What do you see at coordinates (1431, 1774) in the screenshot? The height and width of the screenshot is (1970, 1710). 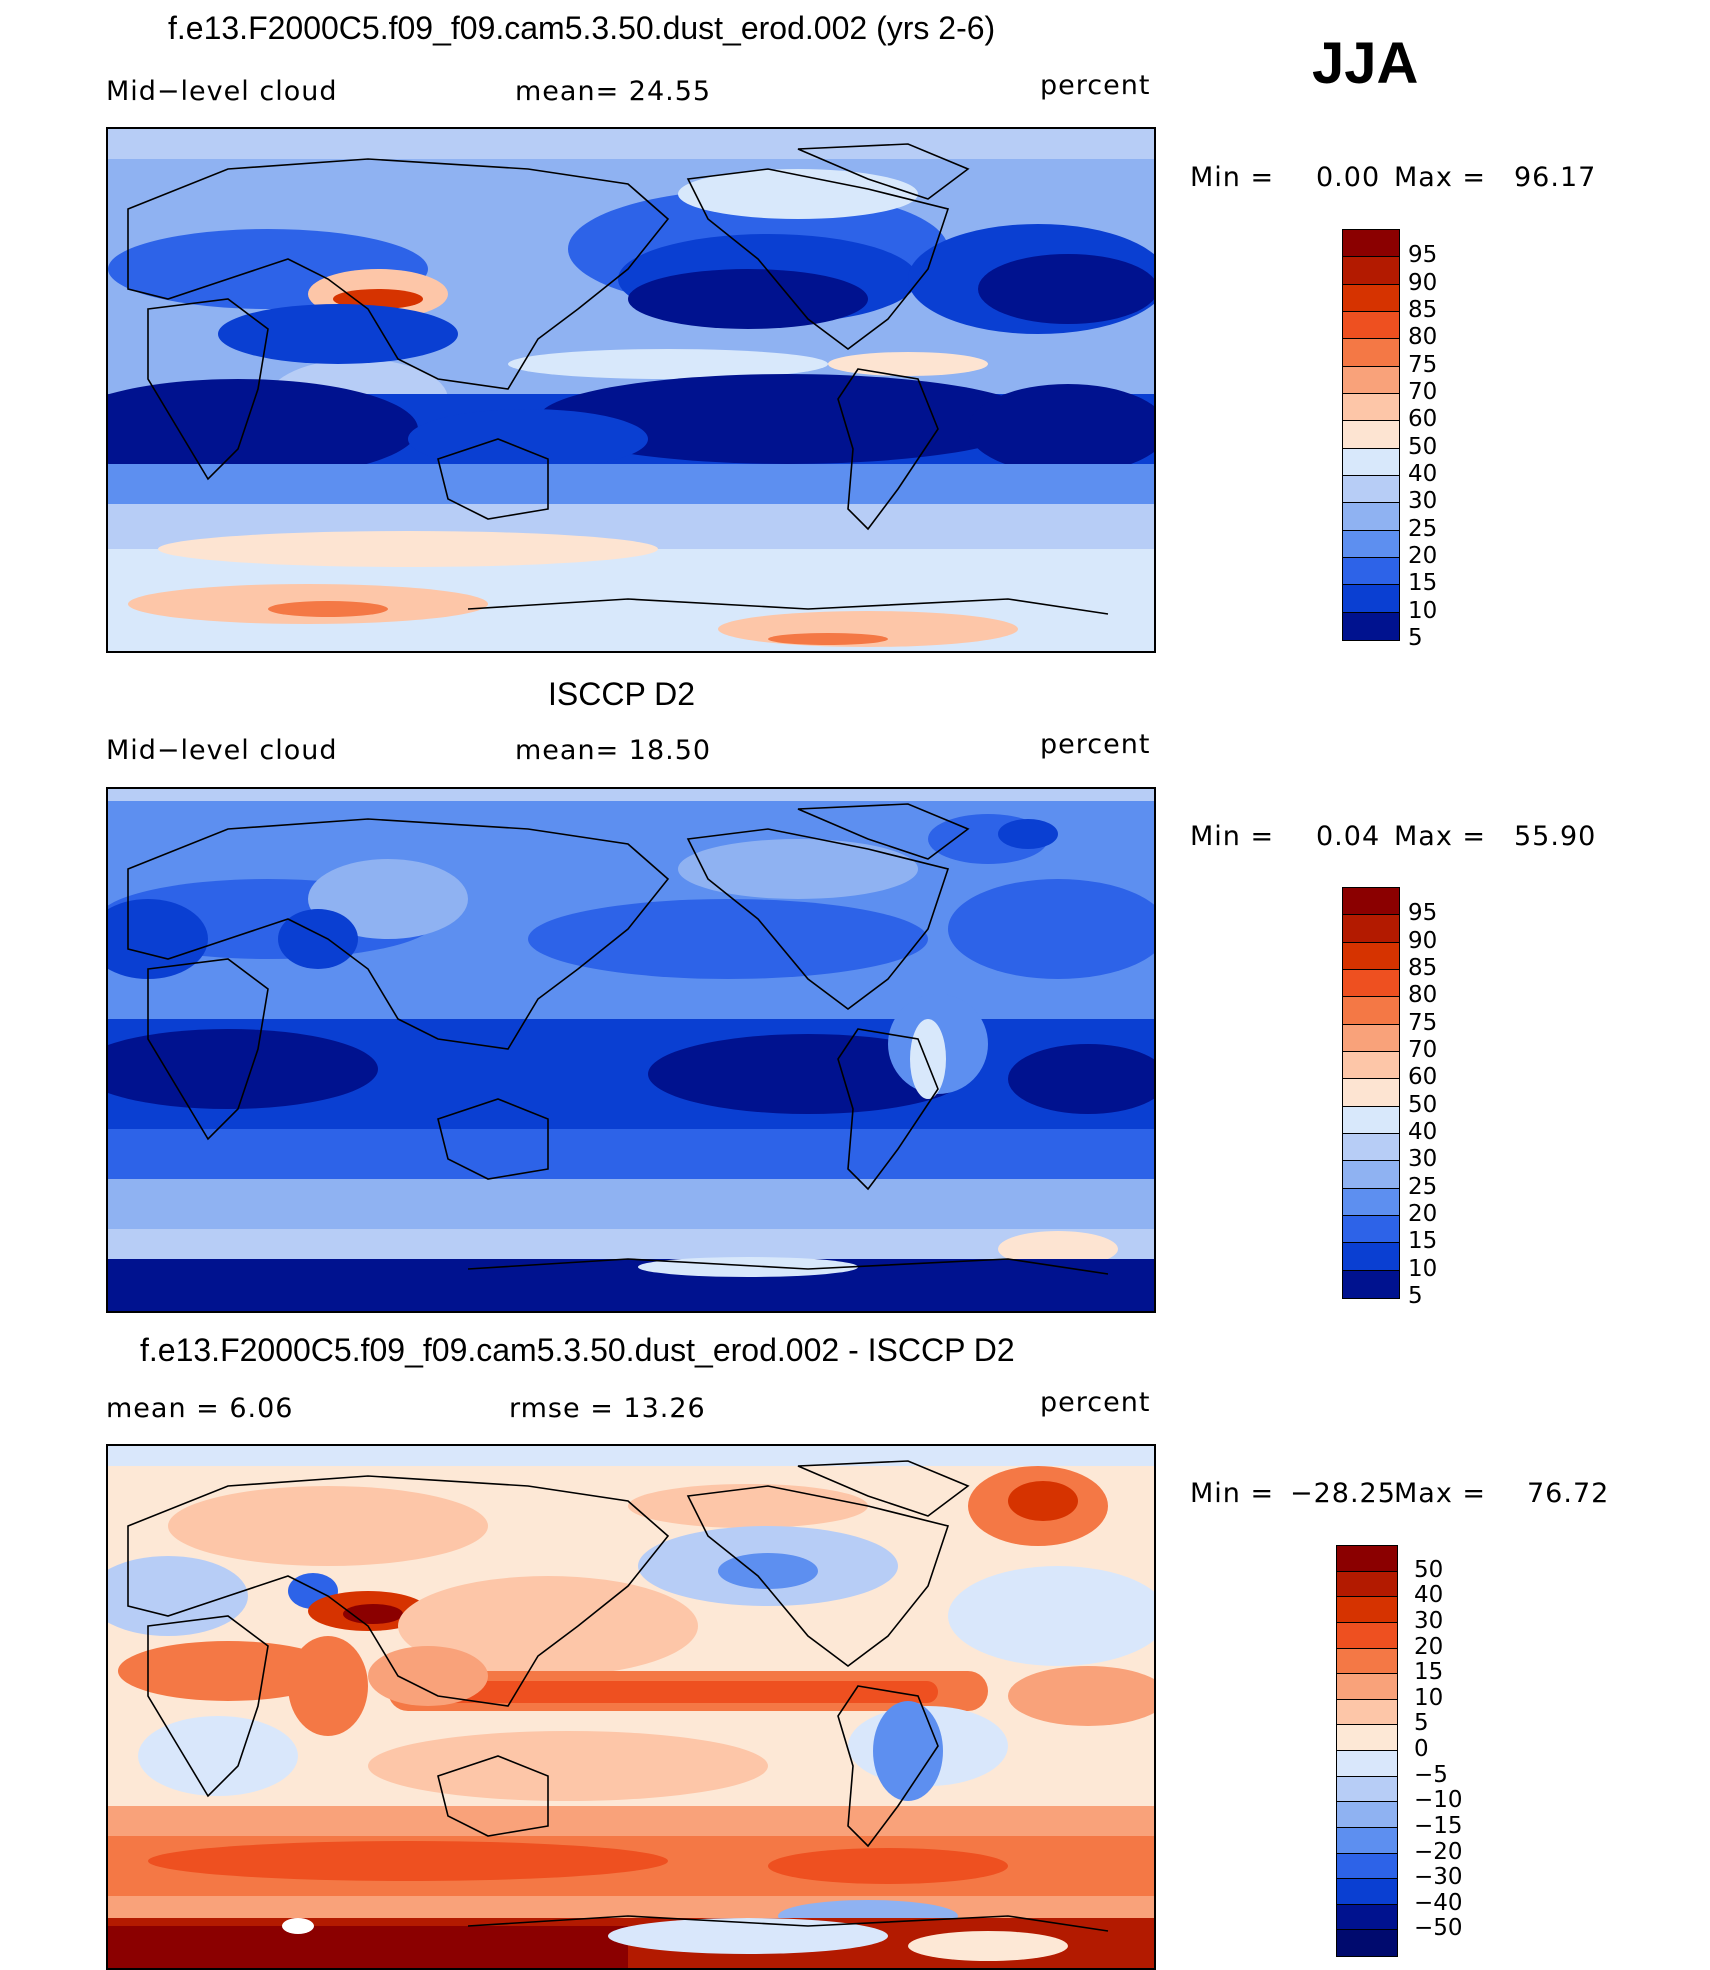 I see `colorbar-tick-label: −5` at bounding box center [1431, 1774].